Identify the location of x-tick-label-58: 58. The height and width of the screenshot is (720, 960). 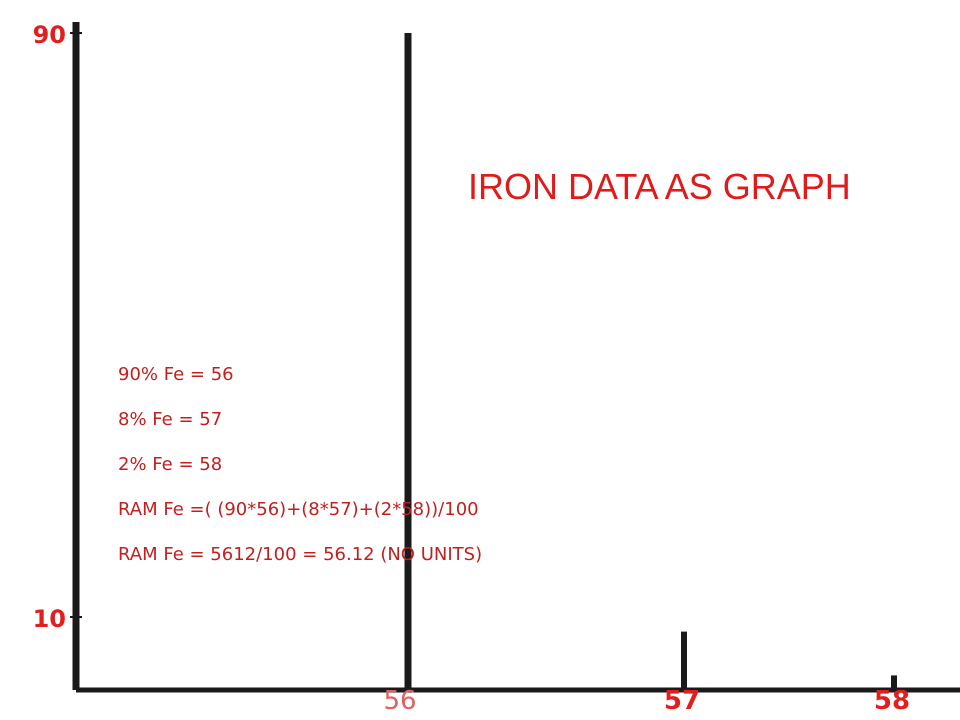
(892, 701).